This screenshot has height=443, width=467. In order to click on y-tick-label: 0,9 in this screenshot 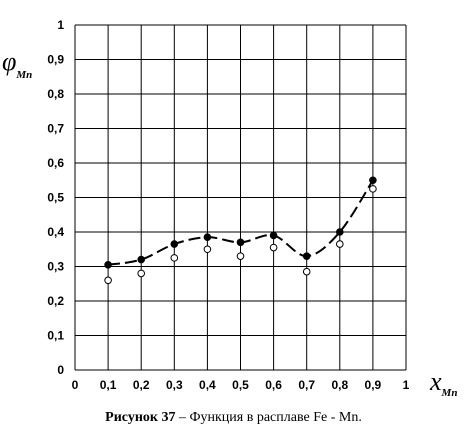, I will do `click(55, 60)`.